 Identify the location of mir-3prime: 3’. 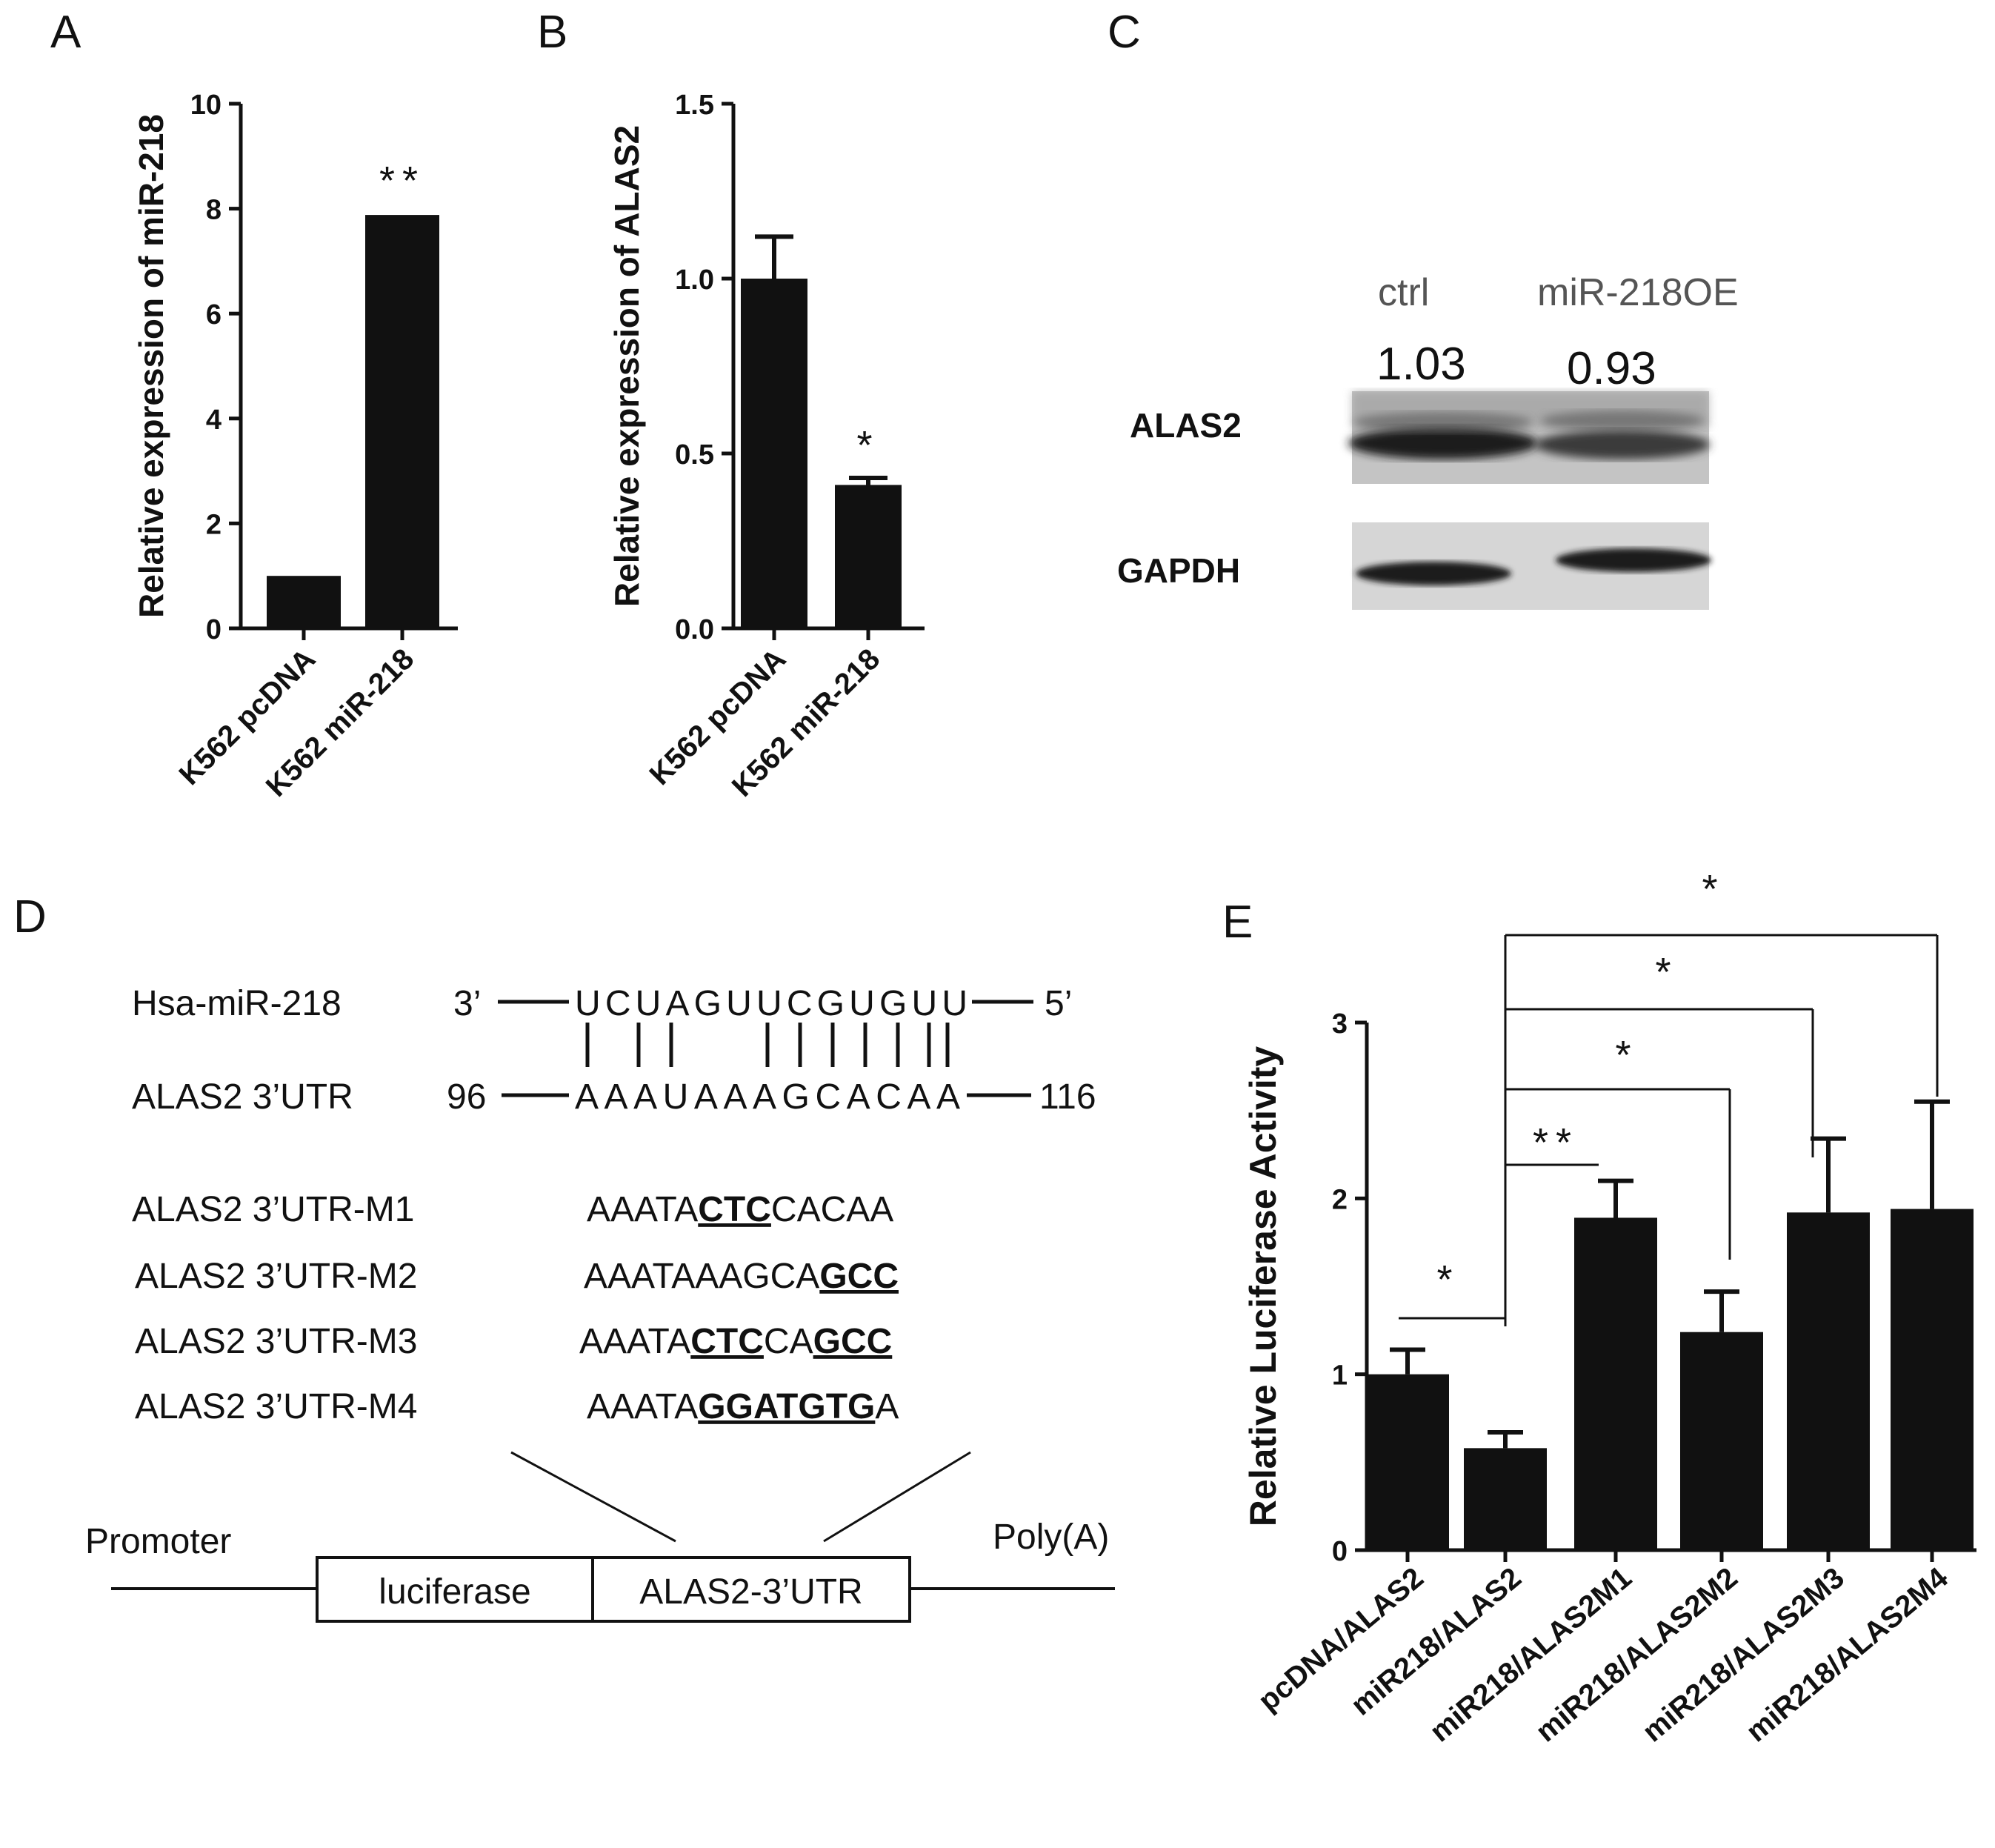
(467, 1004).